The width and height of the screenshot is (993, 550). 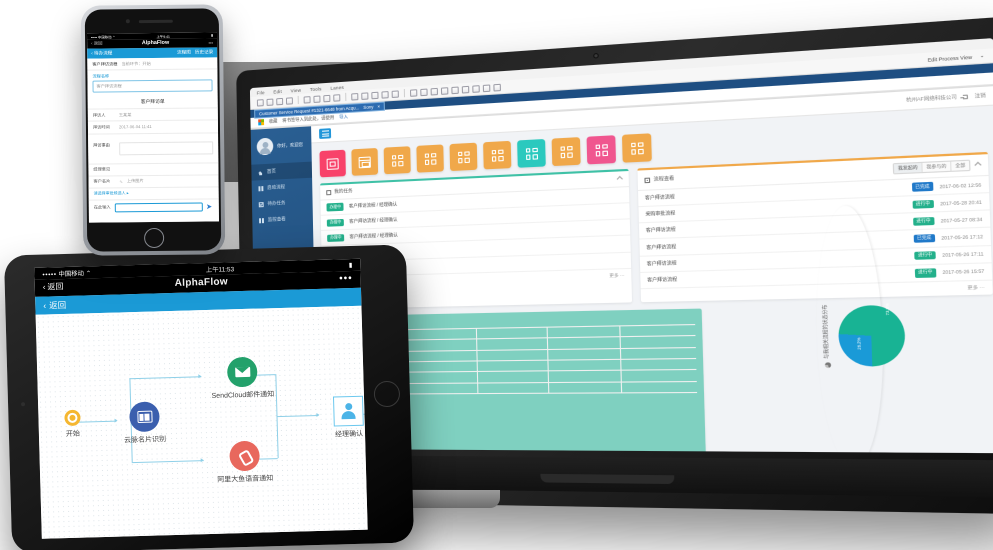 I want to click on sidebar-user: 你好，欢迎您, so click(x=281, y=145).